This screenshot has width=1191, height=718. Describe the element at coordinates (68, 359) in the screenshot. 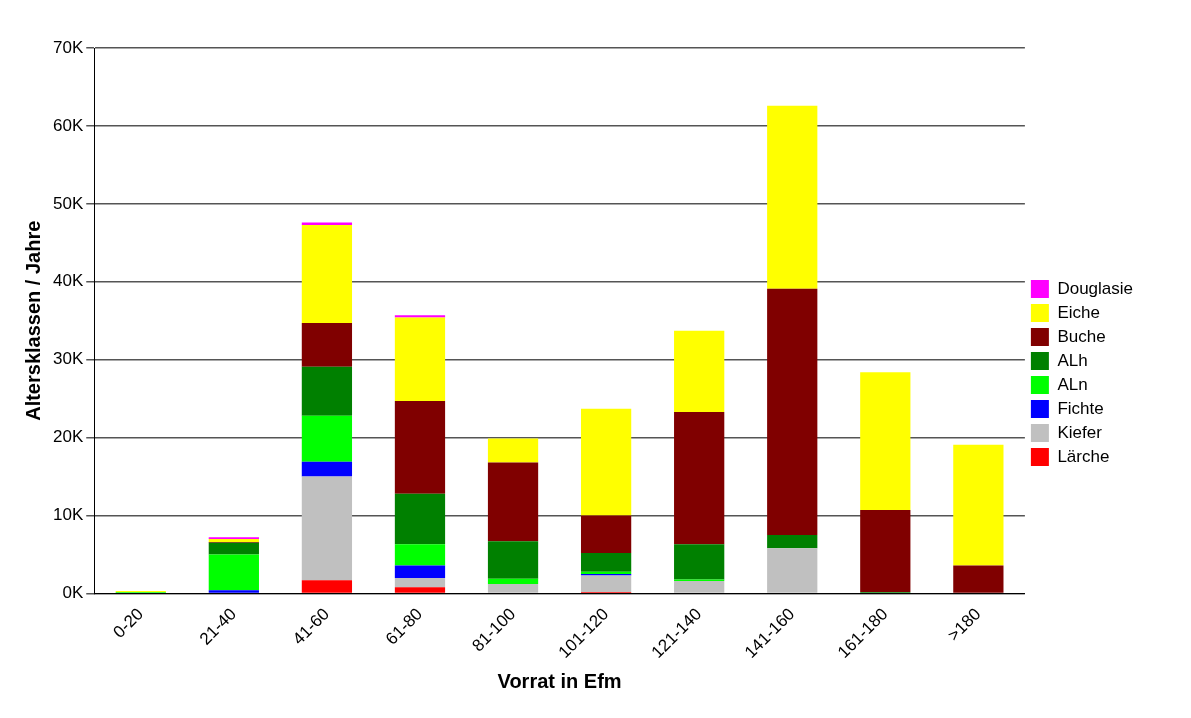

I see `y-tick-label: 30K` at that location.